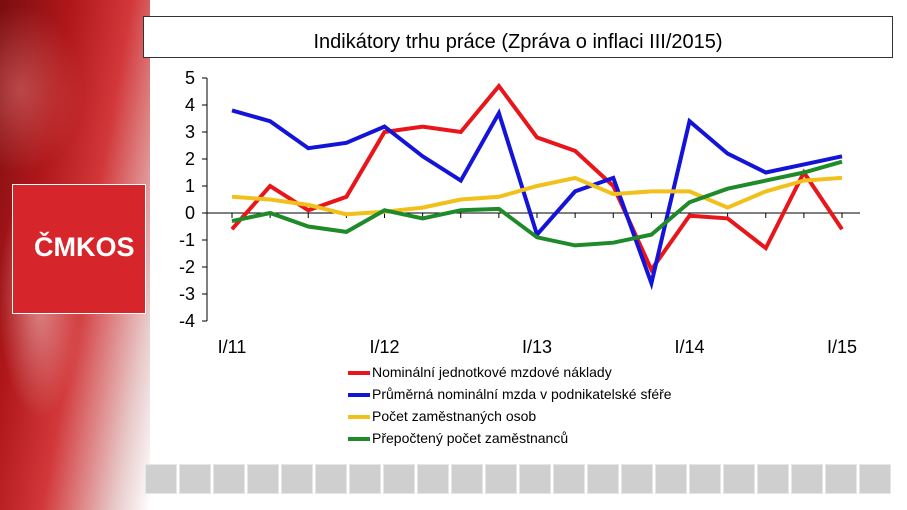 This screenshot has height=510, width=907. I want to click on legend-item: Přepočtený počet zaměstnanců, so click(548, 439).